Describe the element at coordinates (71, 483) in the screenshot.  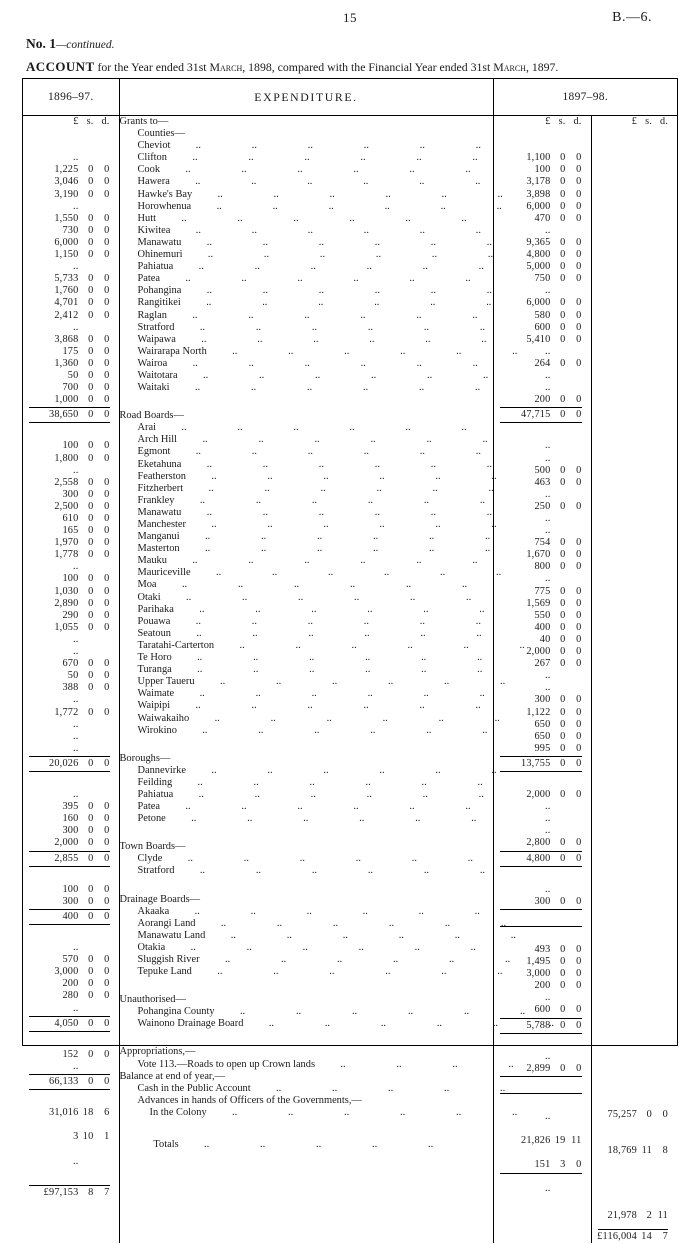
I see `left-amount: 2,558 0 0` at that location.